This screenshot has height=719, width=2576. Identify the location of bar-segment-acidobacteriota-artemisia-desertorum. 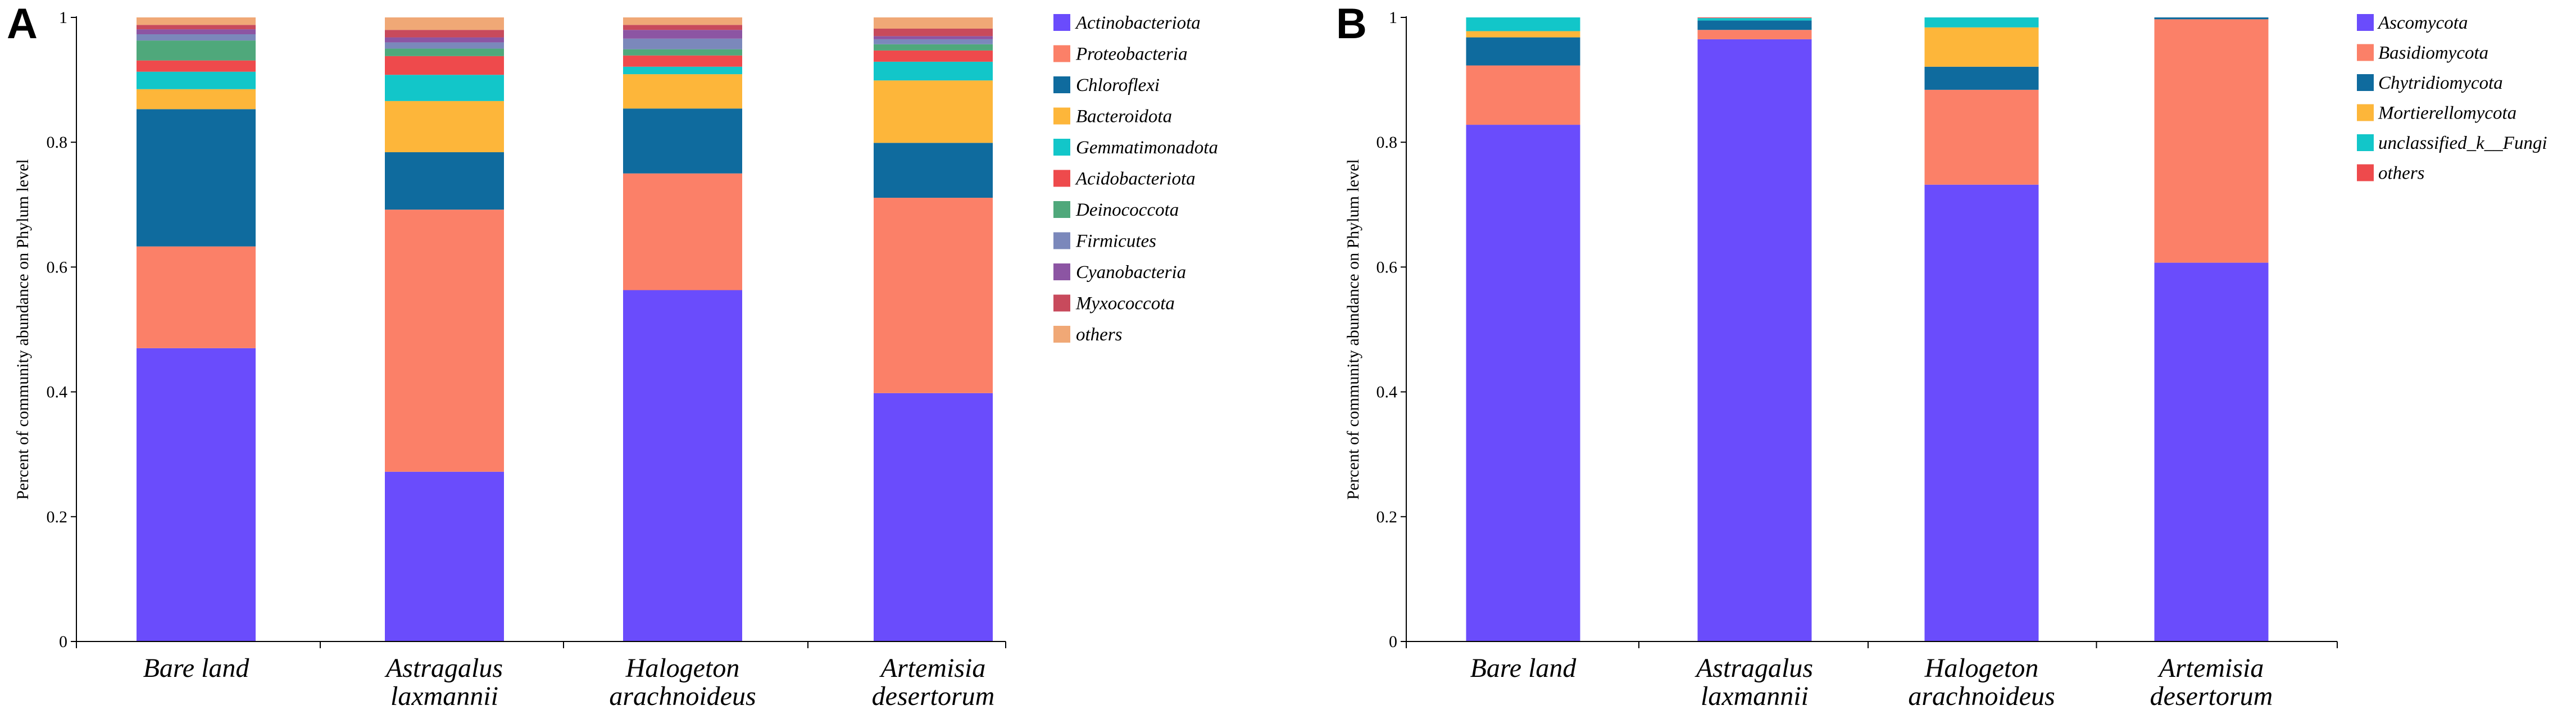
(934, 56).